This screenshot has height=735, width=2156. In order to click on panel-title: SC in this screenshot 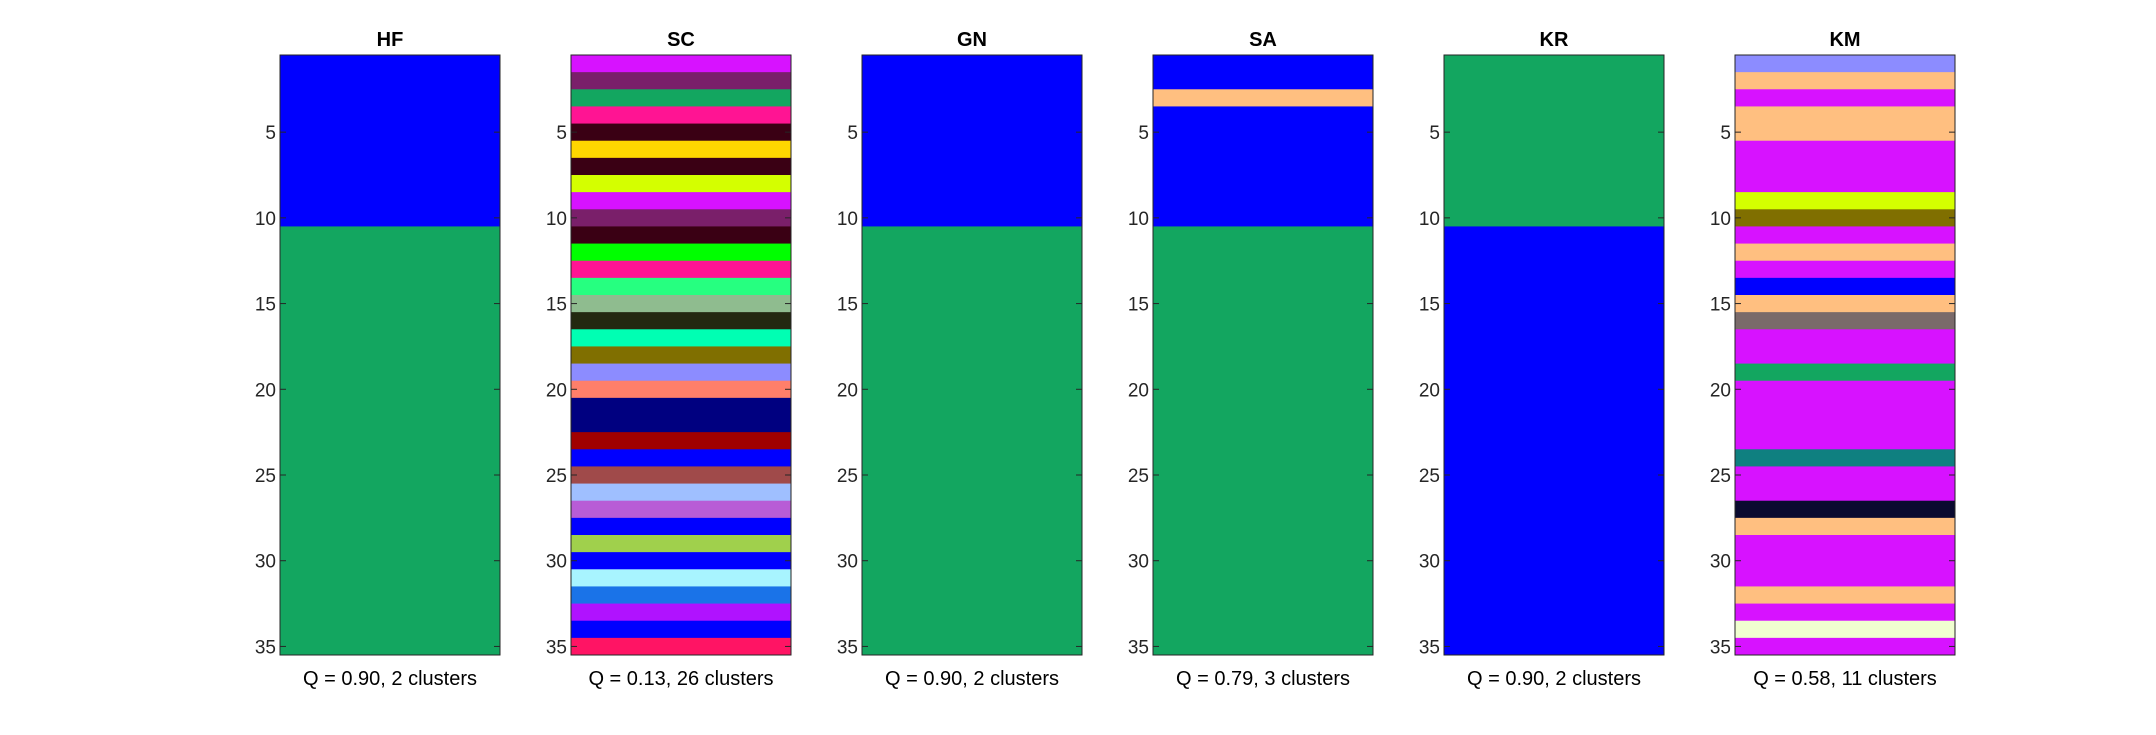, I will do `click(681, 40)`.